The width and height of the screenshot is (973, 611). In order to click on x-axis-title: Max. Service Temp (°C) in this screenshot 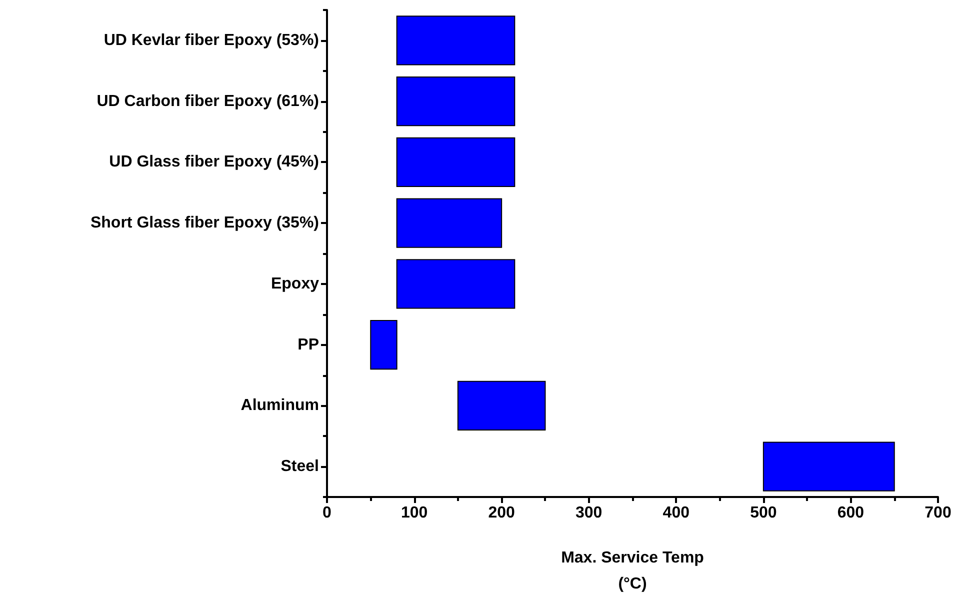, I will do `click(632, 571)`.